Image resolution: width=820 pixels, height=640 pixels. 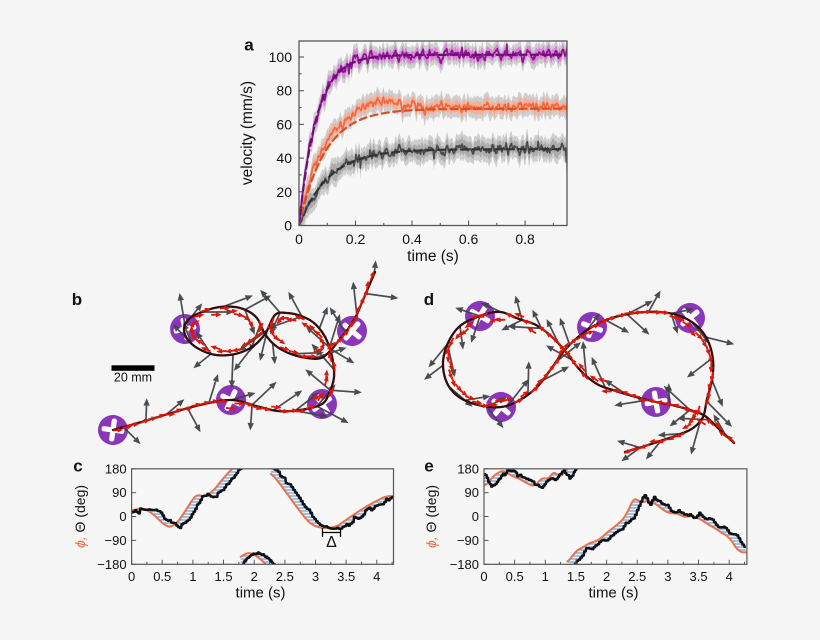 What do you see at coordinates (133, 378) in the screenshot?
I see `svg-text: 20 mm` at bounding box center [133, 378].